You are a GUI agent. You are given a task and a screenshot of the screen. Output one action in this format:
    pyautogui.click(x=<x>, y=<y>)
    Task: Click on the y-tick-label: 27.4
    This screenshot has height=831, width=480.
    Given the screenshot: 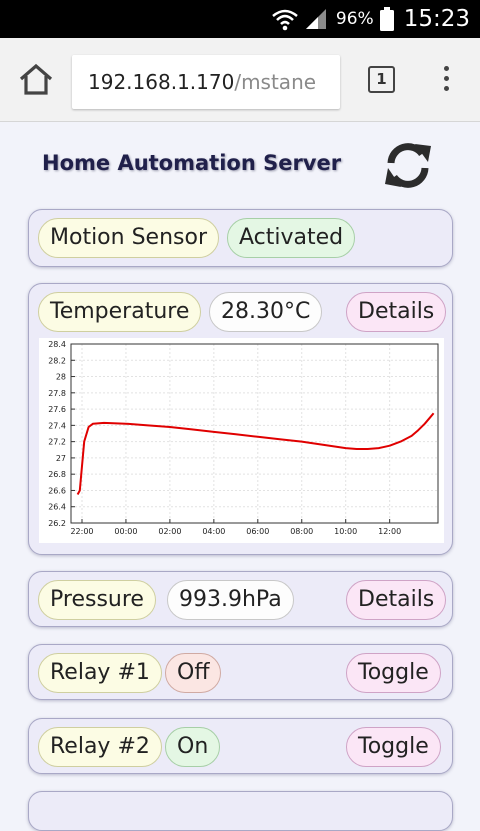 What is the action you would take?
    pyautogui.click(x=57, y=425)
    